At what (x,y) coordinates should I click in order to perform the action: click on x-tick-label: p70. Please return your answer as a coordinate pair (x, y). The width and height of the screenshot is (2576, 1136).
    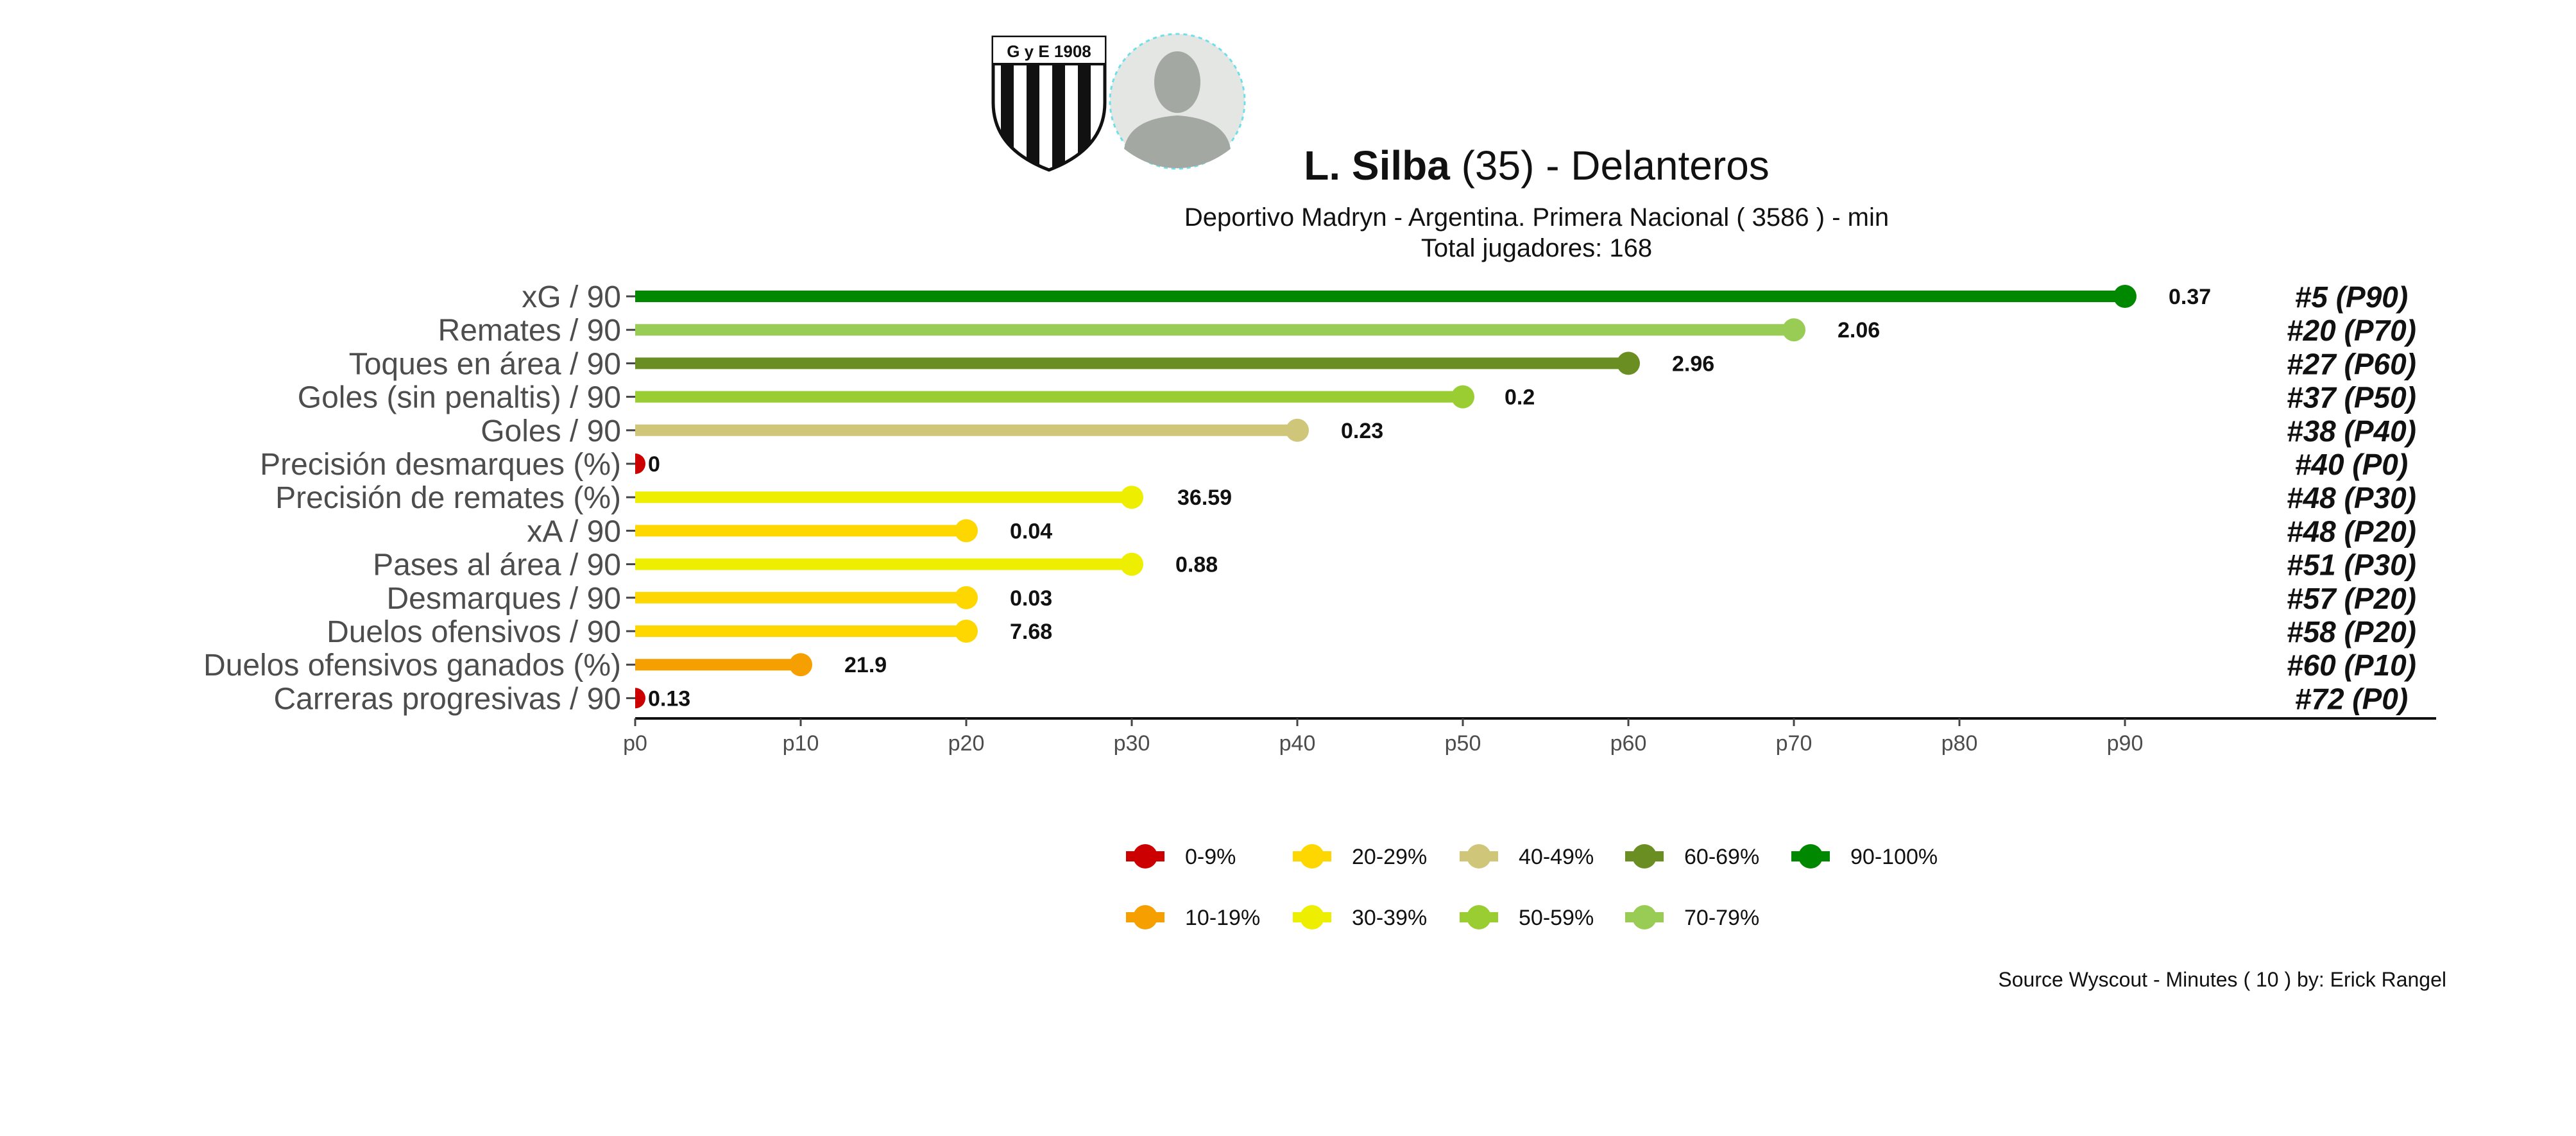
    Looking at the image, I should click on (1794, 744).